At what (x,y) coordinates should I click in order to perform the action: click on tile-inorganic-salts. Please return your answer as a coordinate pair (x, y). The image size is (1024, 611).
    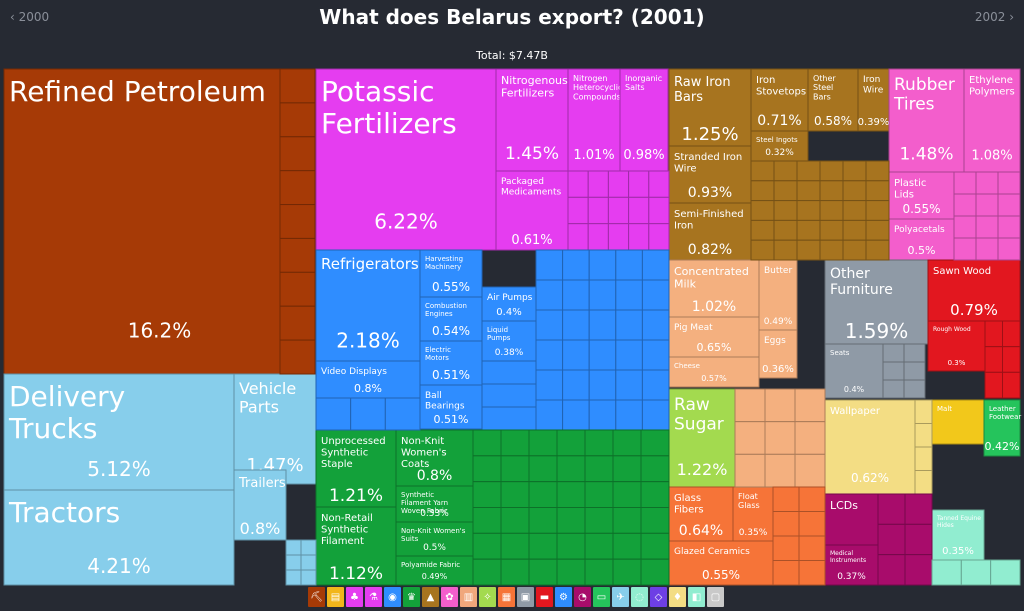
    Looking at the image, I should click on (644, 120).